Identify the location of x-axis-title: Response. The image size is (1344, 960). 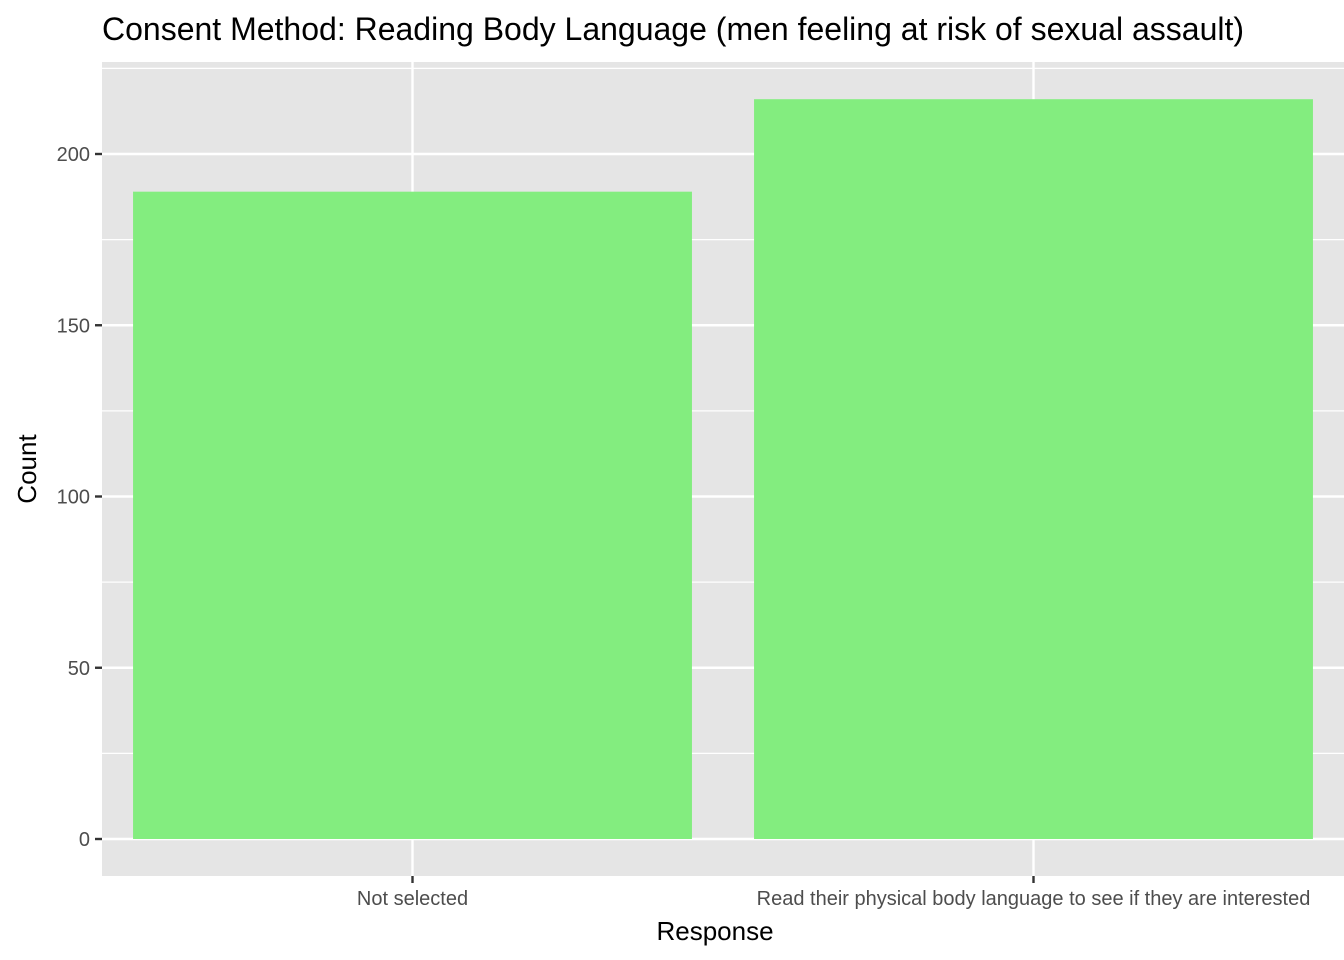
(714, 931).